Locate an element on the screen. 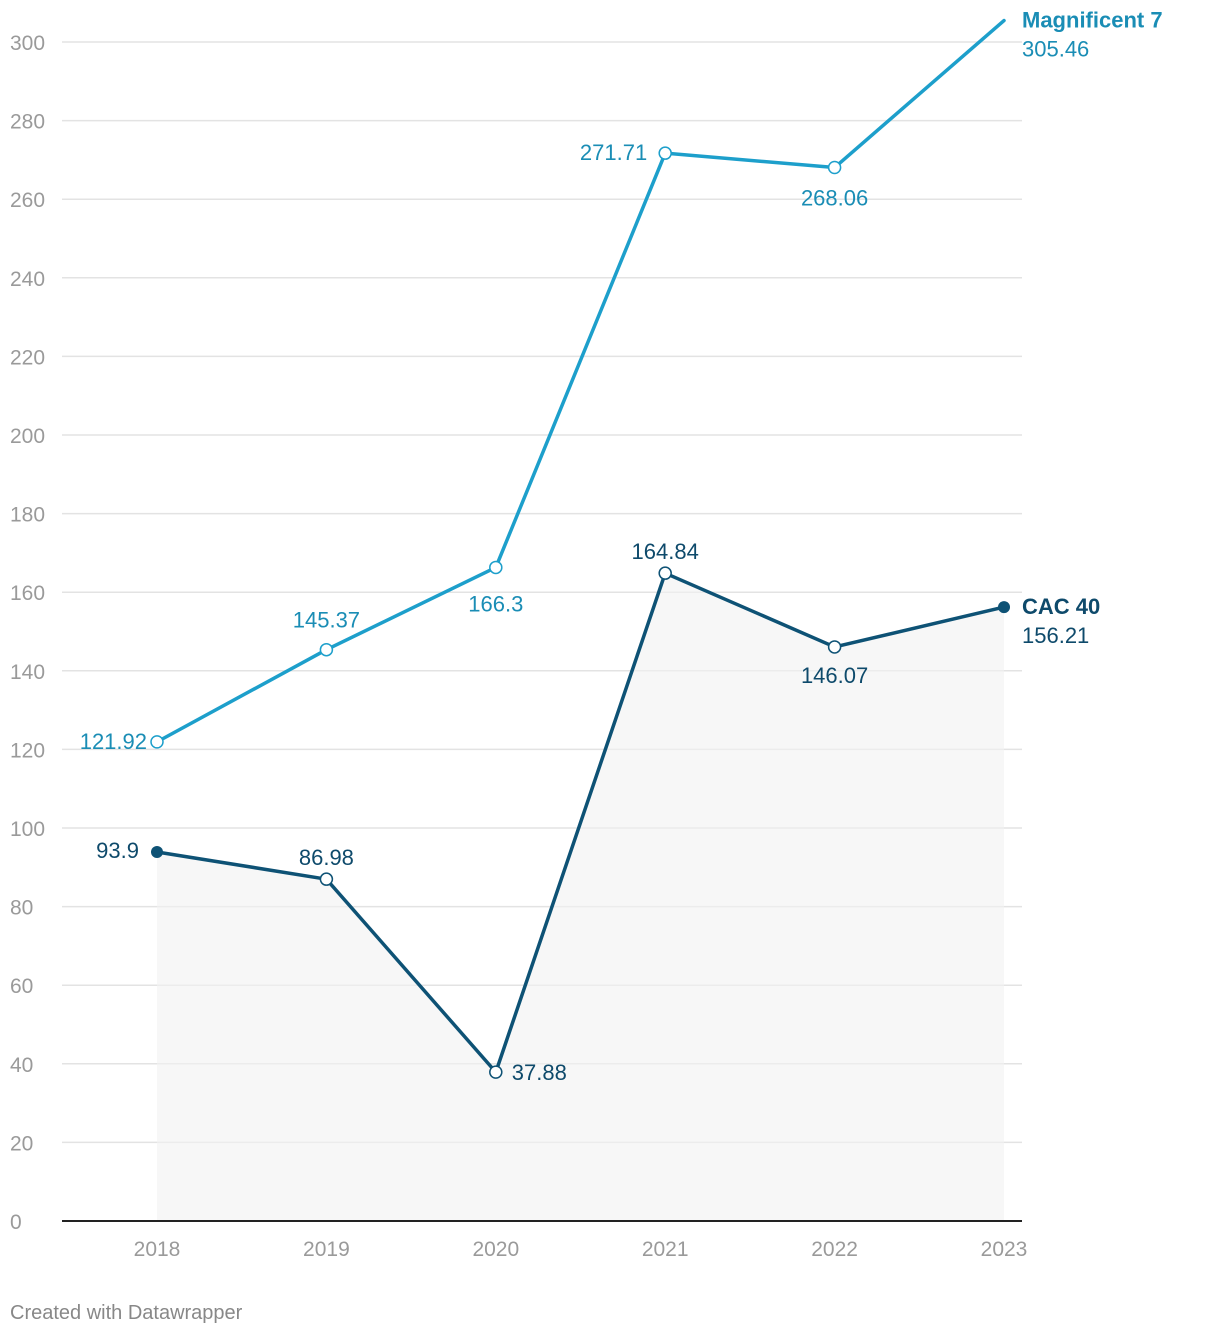  y-tick-label: 100 is located at coordinates (27, 829).